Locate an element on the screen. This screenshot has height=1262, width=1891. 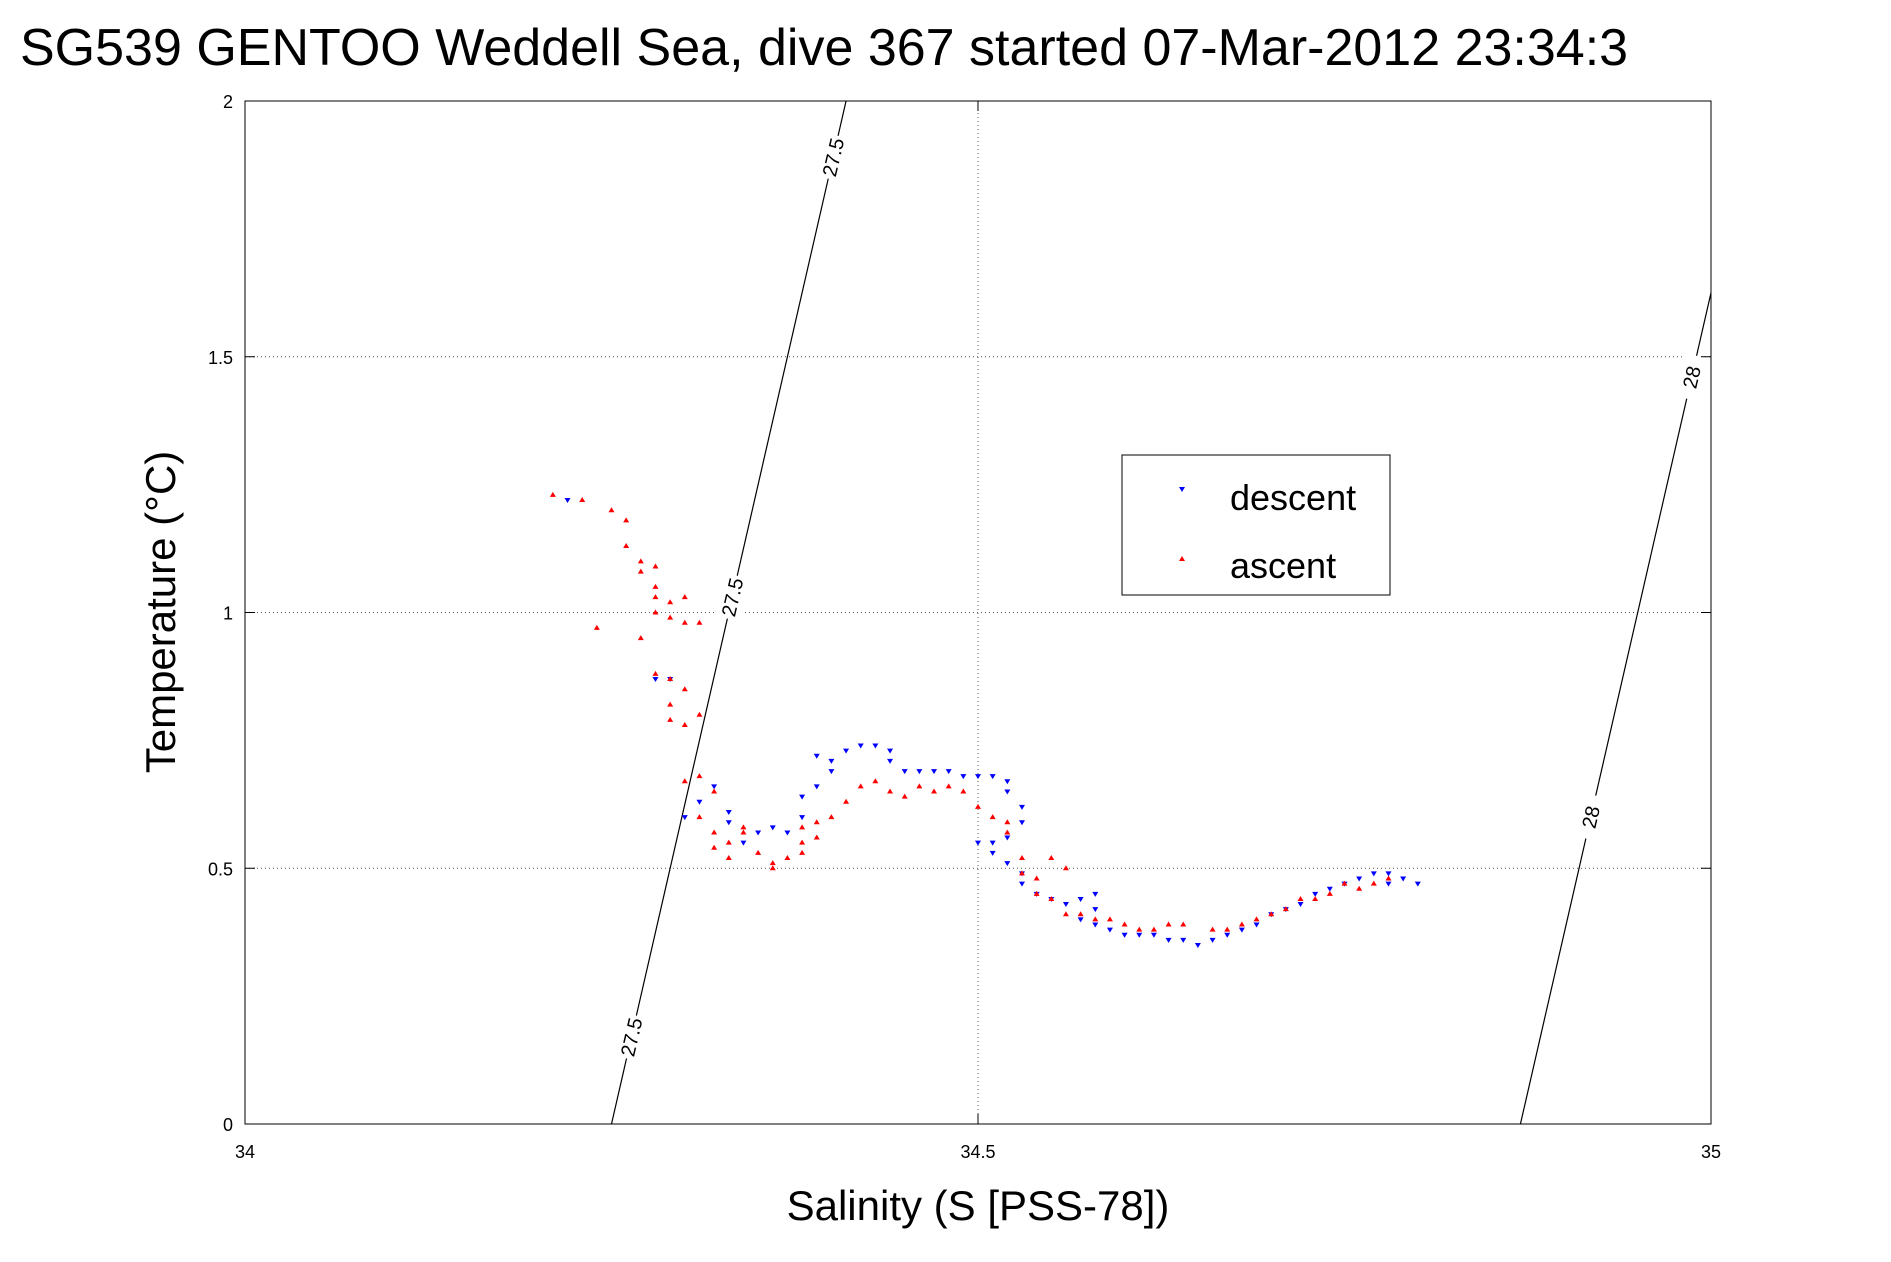
legend: descent ascent is located at coordinates (1256, 525).